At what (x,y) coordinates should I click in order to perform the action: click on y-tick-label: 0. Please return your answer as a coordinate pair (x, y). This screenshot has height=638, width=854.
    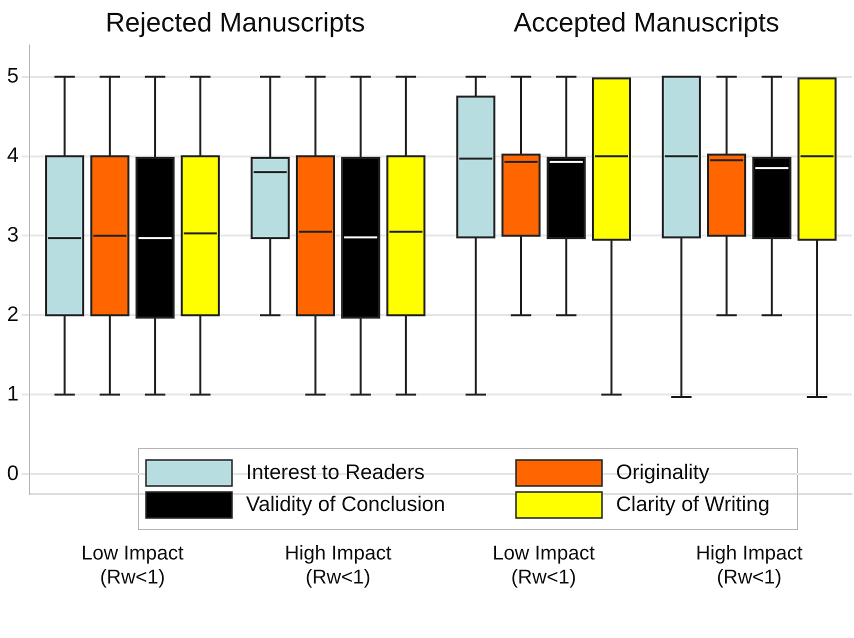
    Looking at the image, I should click on (12, 473).